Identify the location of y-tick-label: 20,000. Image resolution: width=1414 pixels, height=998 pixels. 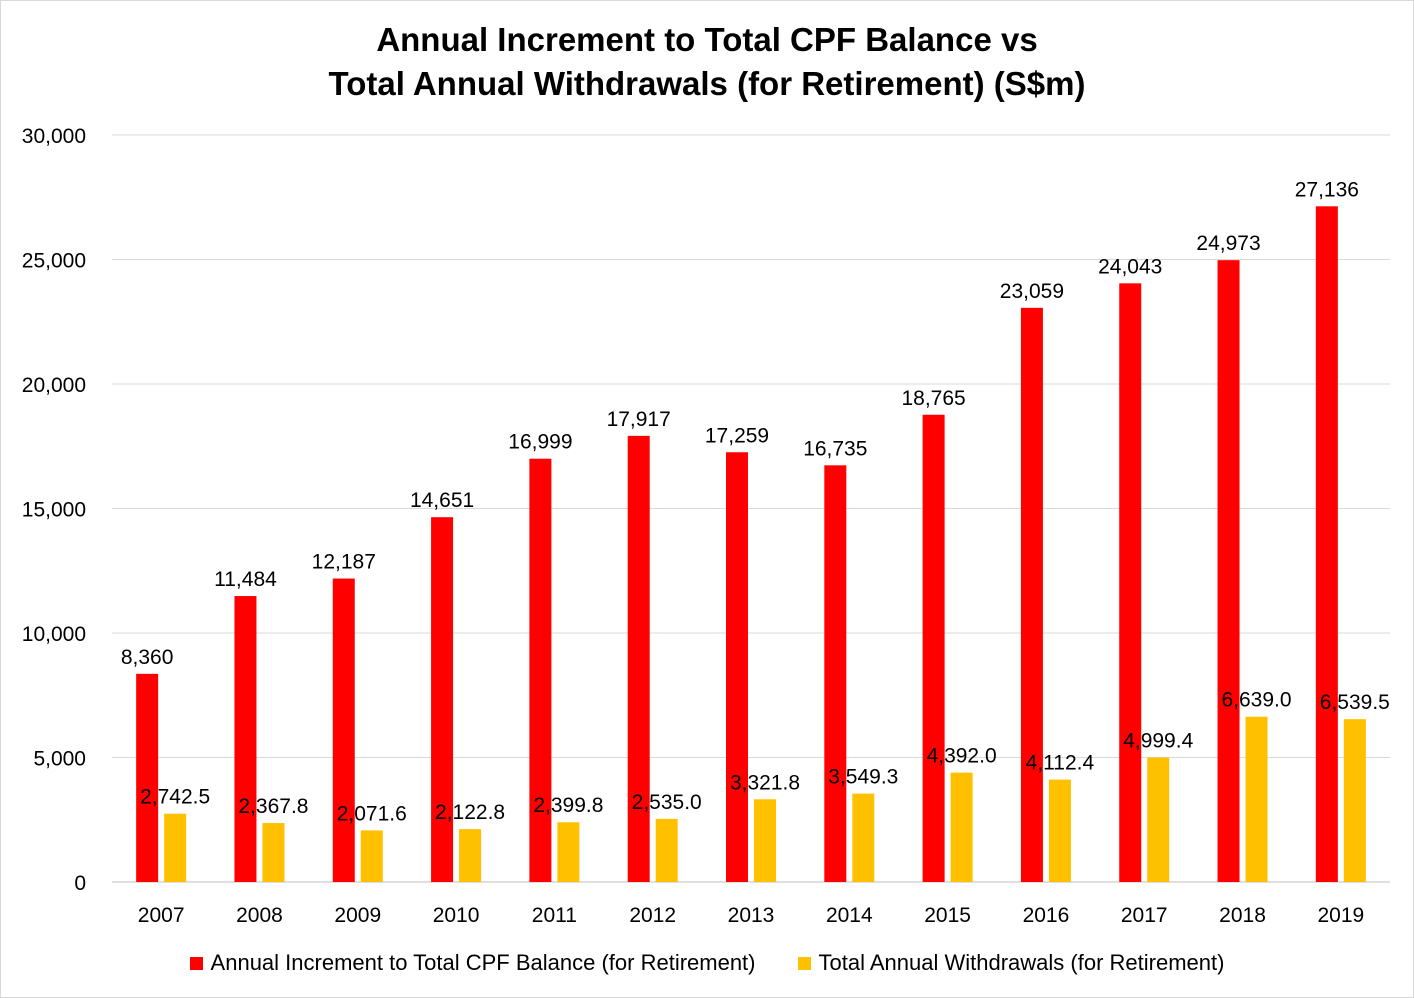
(54, 385).